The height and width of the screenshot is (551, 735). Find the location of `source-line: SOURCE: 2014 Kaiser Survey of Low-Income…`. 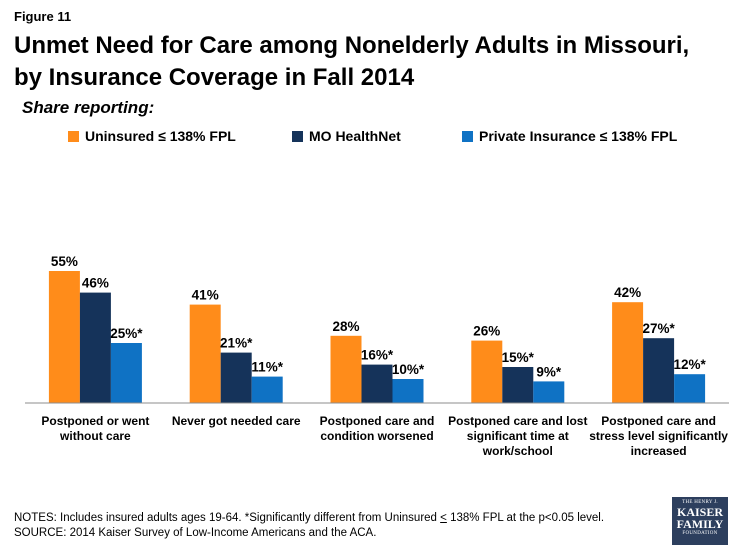

source-line: SOURCE: 2014 Kaiser Survey of Low-Income… is located at coordinates (195, 533).